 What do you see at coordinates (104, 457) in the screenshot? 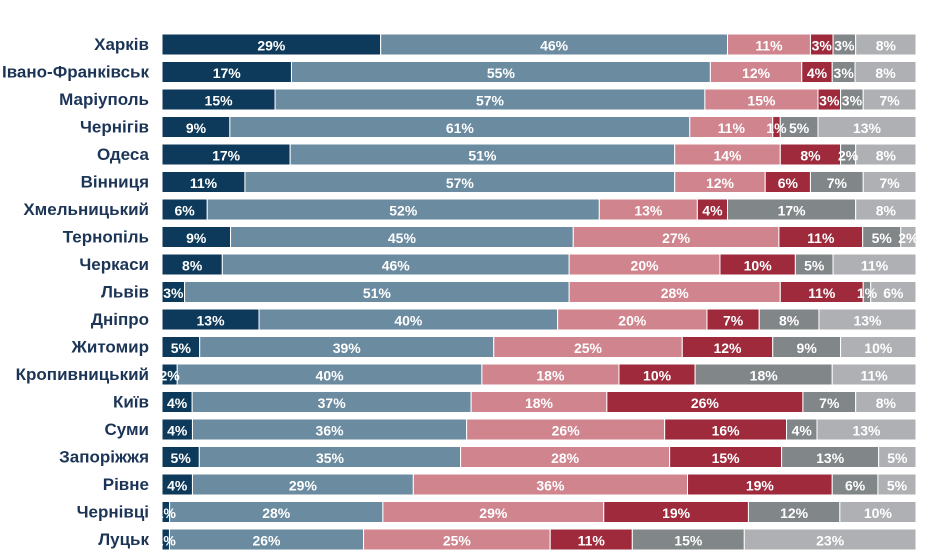
I see `category-label: Запоріжжя` at bounding box center [104, 457].